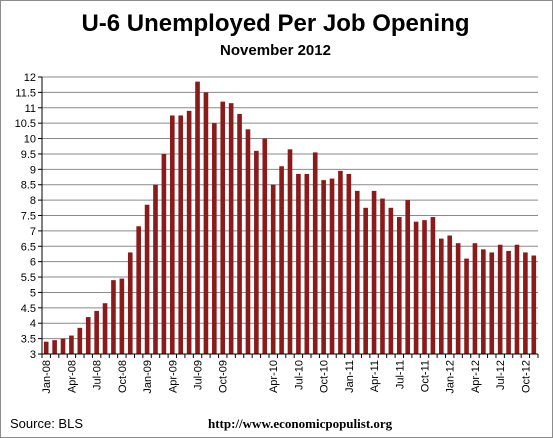 Image resolution: width=553 pixels, height=438 pixels. What do you see at coordinates (33, 201) in the screenshot?
I see `y-tick-label: 8` at bounding box center [33, 201].